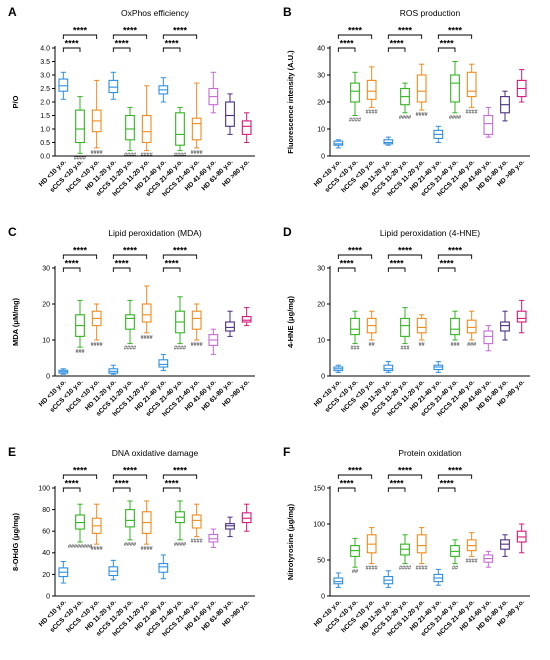  What do you see at coordinates (45, 156) in the screenshot?
I see `y-tick-label: 0.0` at bounding box center [45, 156].